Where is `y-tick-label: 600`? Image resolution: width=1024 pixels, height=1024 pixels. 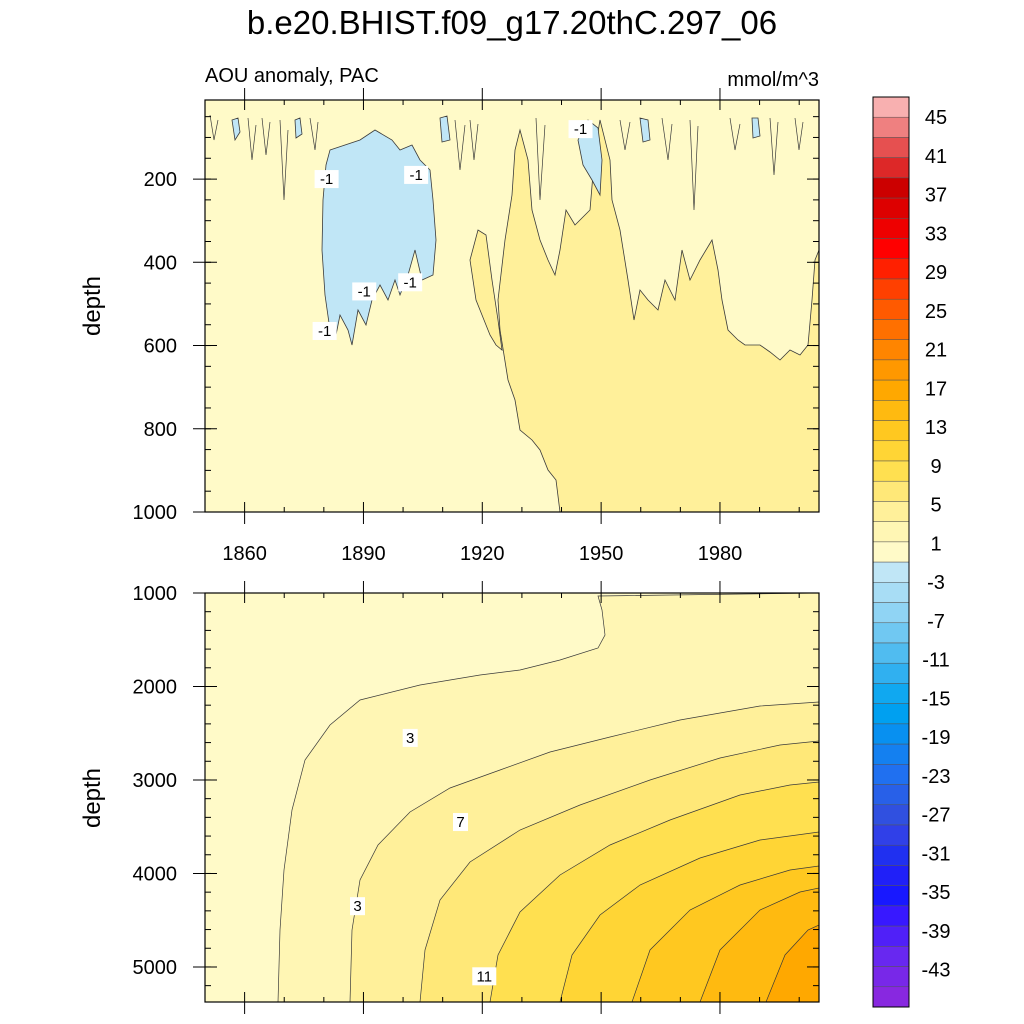 y-tick-label: 600 is located at coordinates (160, 347).